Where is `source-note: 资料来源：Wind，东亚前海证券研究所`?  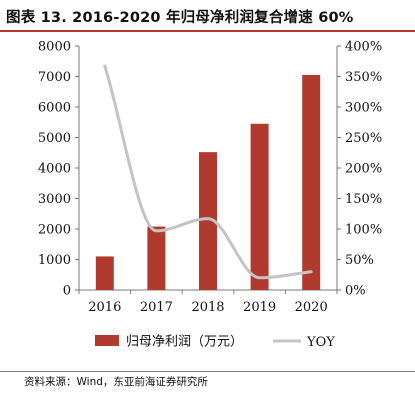
source-note: 资料来源：Wind，东亚前海证券研究所 is located at coordinates (116, 382).